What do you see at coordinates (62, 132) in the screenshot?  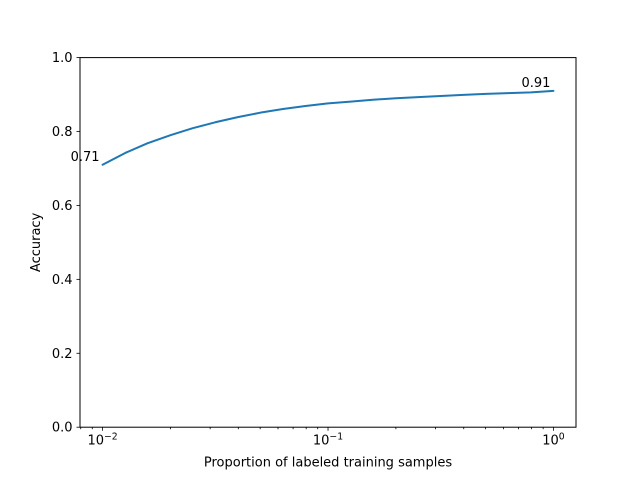 I see `y-axis-tick-label: 0.8` at bounding box center [62, 132].